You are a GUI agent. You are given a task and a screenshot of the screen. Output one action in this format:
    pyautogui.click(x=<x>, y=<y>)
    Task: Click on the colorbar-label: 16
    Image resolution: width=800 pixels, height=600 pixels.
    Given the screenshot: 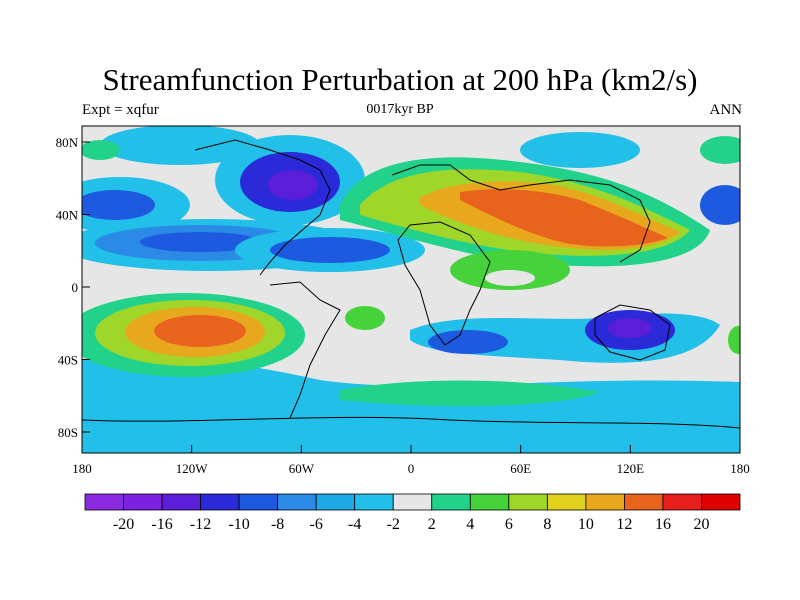 What is the action you would take?
    pyautogui.click(x=663, y=524)
    